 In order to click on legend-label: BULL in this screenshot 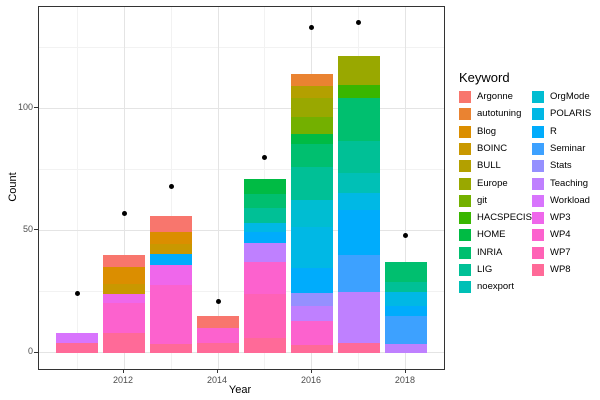, I will do `click(489, 166)`.